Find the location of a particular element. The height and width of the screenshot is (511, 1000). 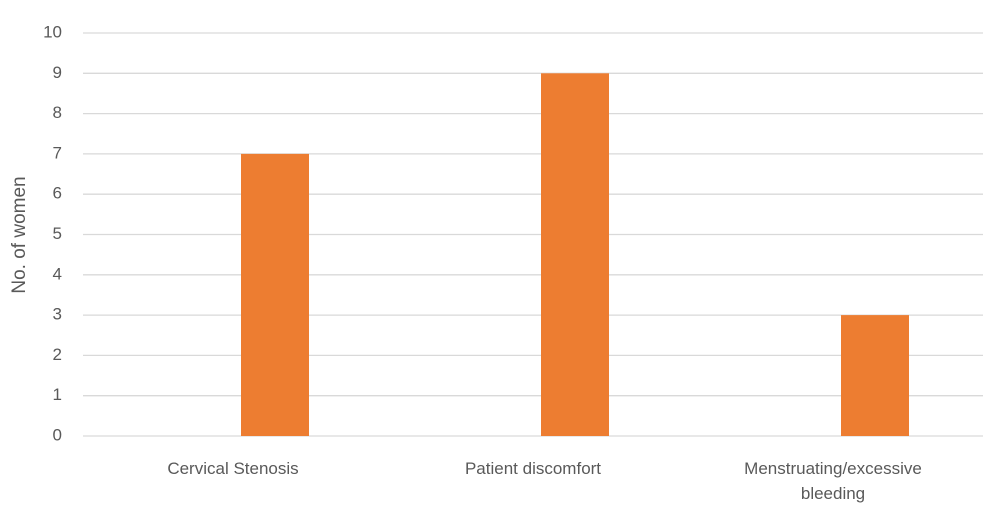

y-tick-label: 8 is located at coordinates (57, 112).